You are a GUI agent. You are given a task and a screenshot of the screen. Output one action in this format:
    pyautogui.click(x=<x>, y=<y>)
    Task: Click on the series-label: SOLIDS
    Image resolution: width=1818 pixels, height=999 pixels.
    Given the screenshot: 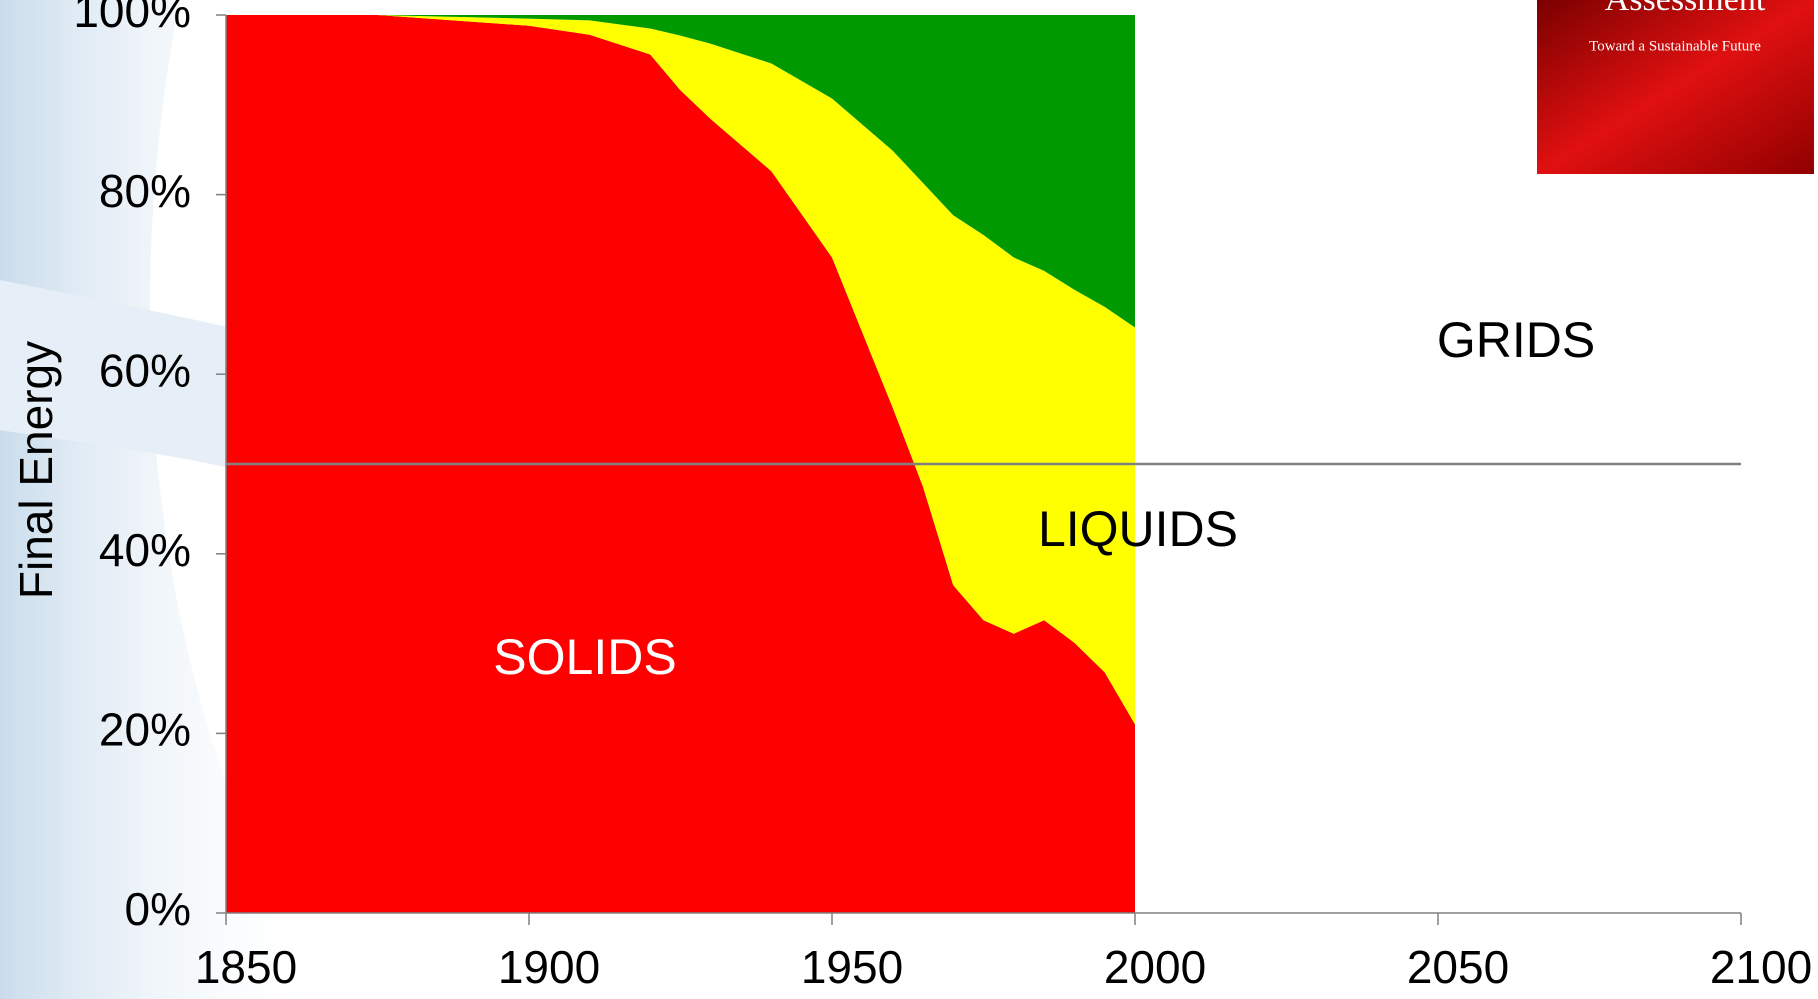 What is the action you would take?
    pyautogui.click(x=584, y=657)
    